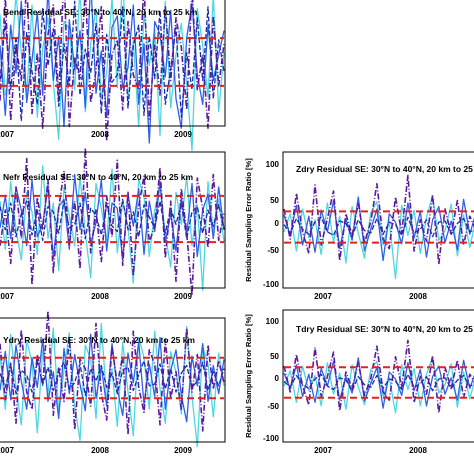 The width and height of the screenshot is (474, 474). Describe the element at coordinates (183, 450) in the screenshot. I see `panel-ydry-xtick: 2009` at that location.